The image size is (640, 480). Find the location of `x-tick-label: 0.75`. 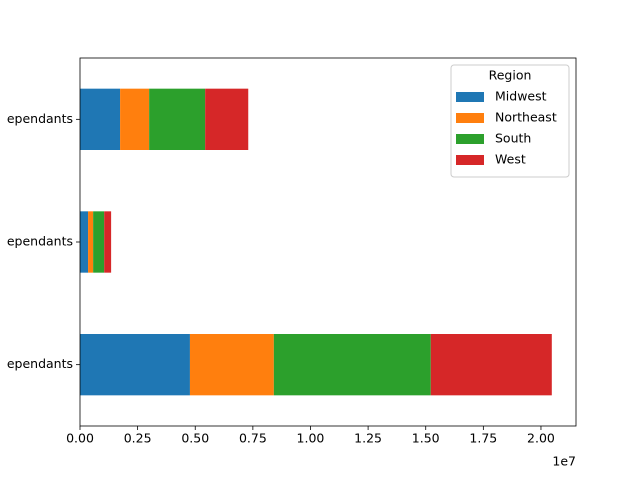

x-tick-label: 0.75 is located at coordinates (253, 438).